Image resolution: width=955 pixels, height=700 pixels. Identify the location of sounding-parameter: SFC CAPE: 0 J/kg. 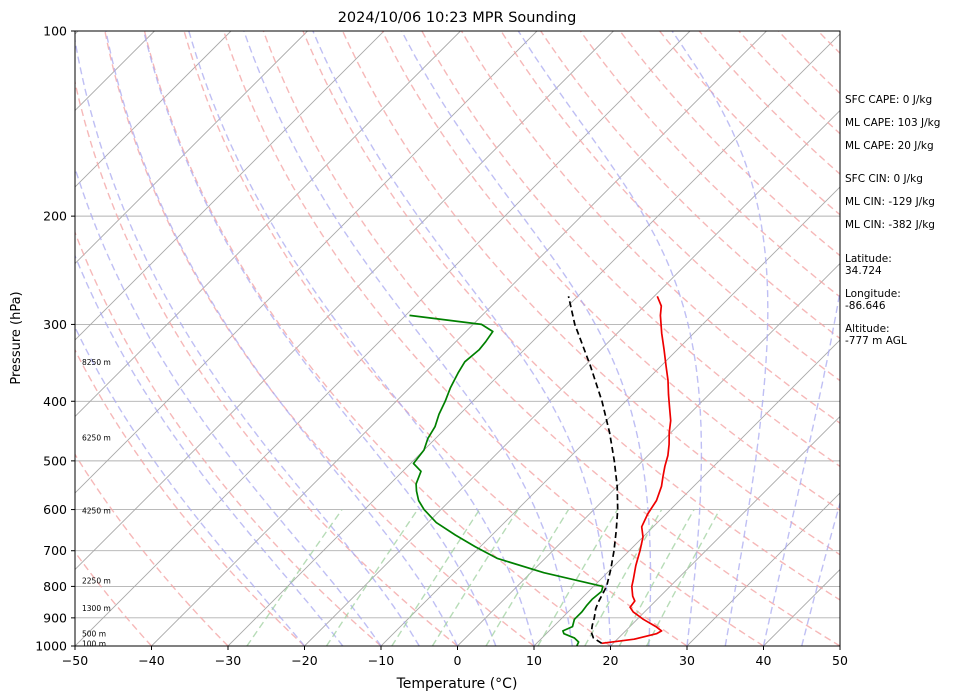
(889, 100).